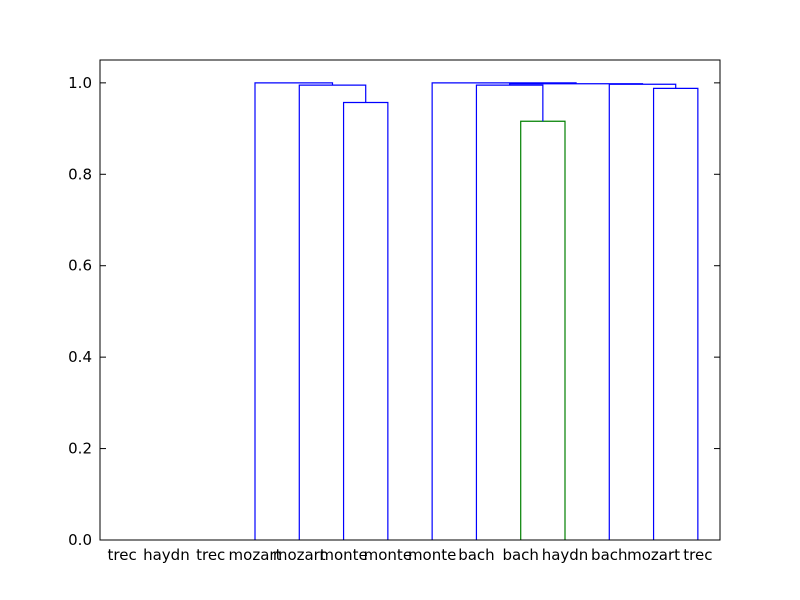  What do you see at coordinates (80, 357) in the screenshot?
I see `y-tick-label: 0.4` at bounding box center [80, 357].